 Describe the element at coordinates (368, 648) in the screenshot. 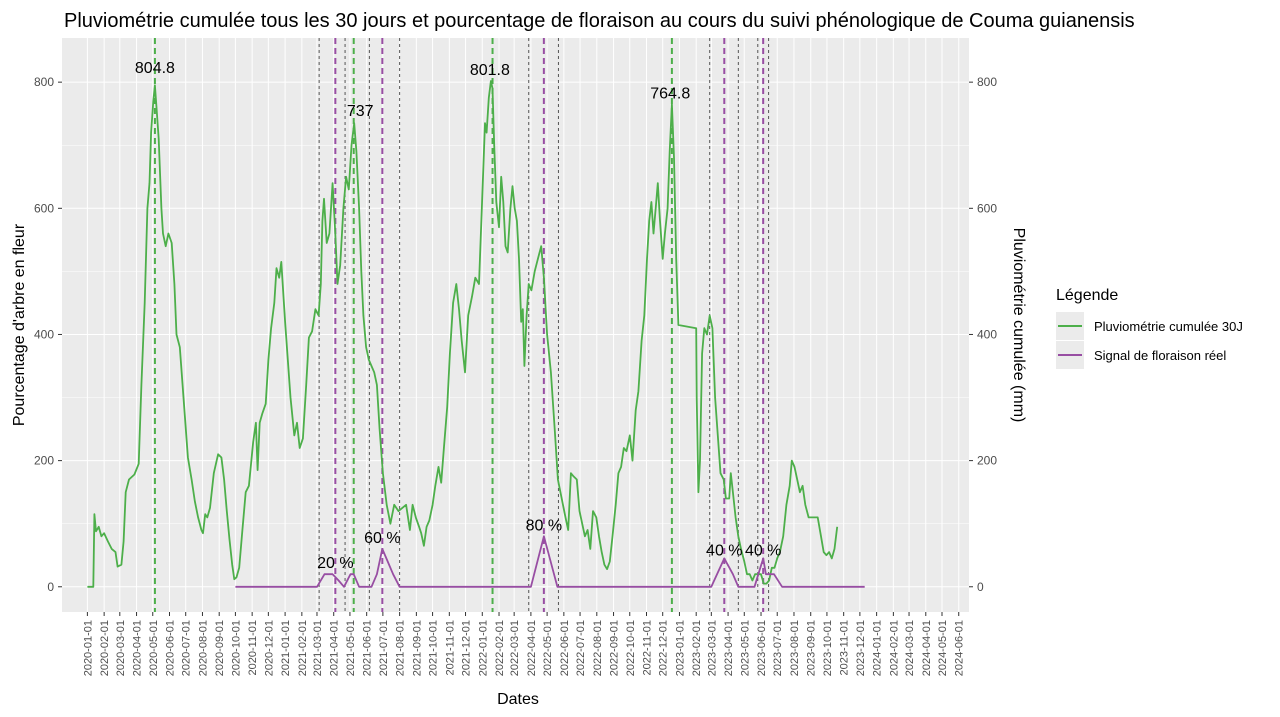

I see `x-tick-label: 2021-06-01` at that location.